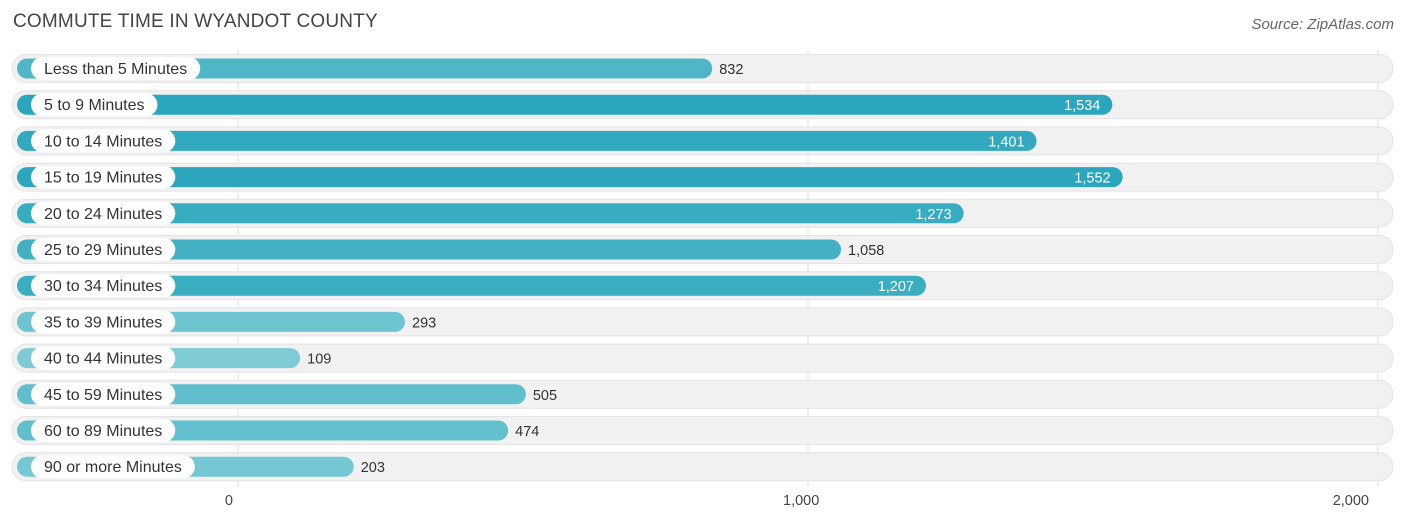 Image resolution: width=1406 pixels, height=523 pixels. I want to click on value-label: 293, so click(424, 323).